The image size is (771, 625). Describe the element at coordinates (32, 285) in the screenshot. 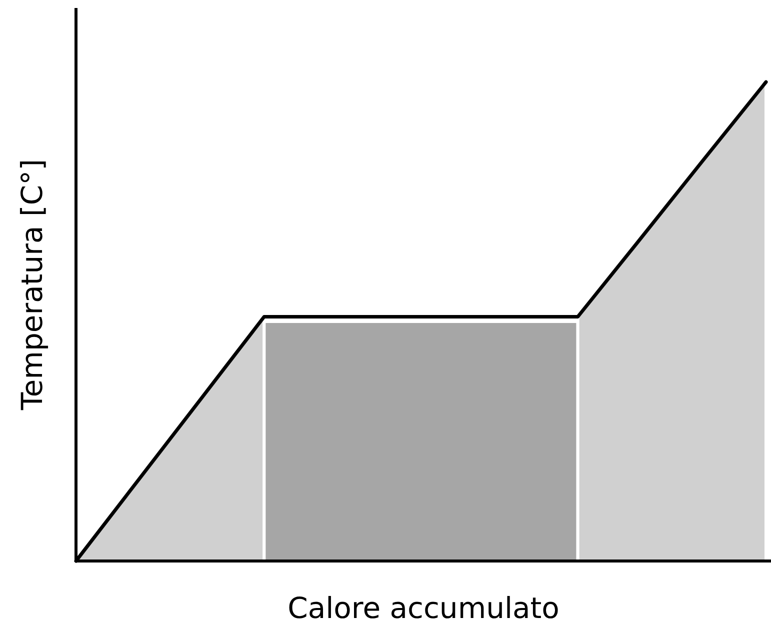

I see `y-axis-title: Temperatura [C°]` at that location.